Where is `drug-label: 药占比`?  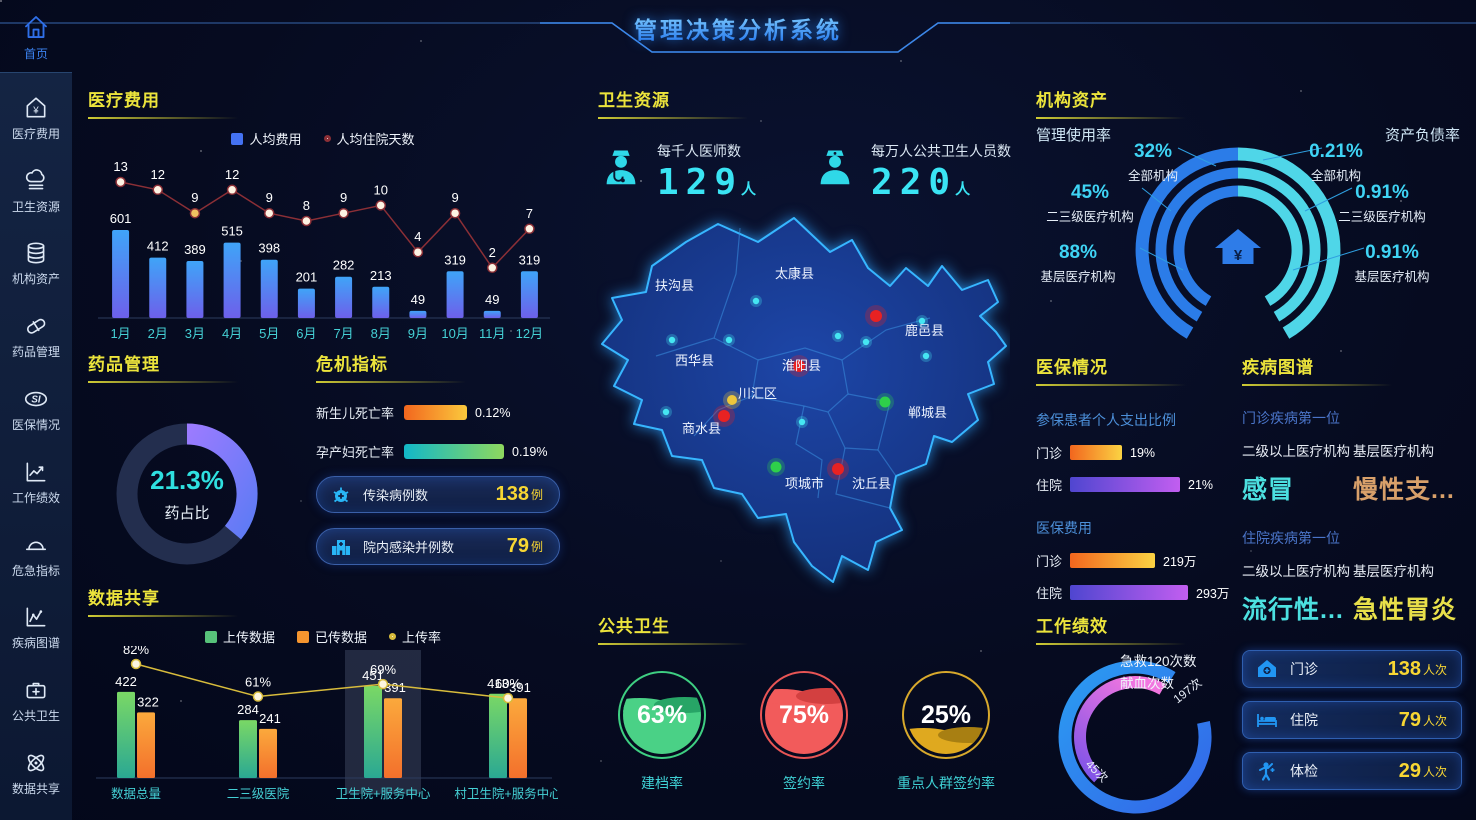
drug-label: 药占比 is located at coordinates (187, 513).